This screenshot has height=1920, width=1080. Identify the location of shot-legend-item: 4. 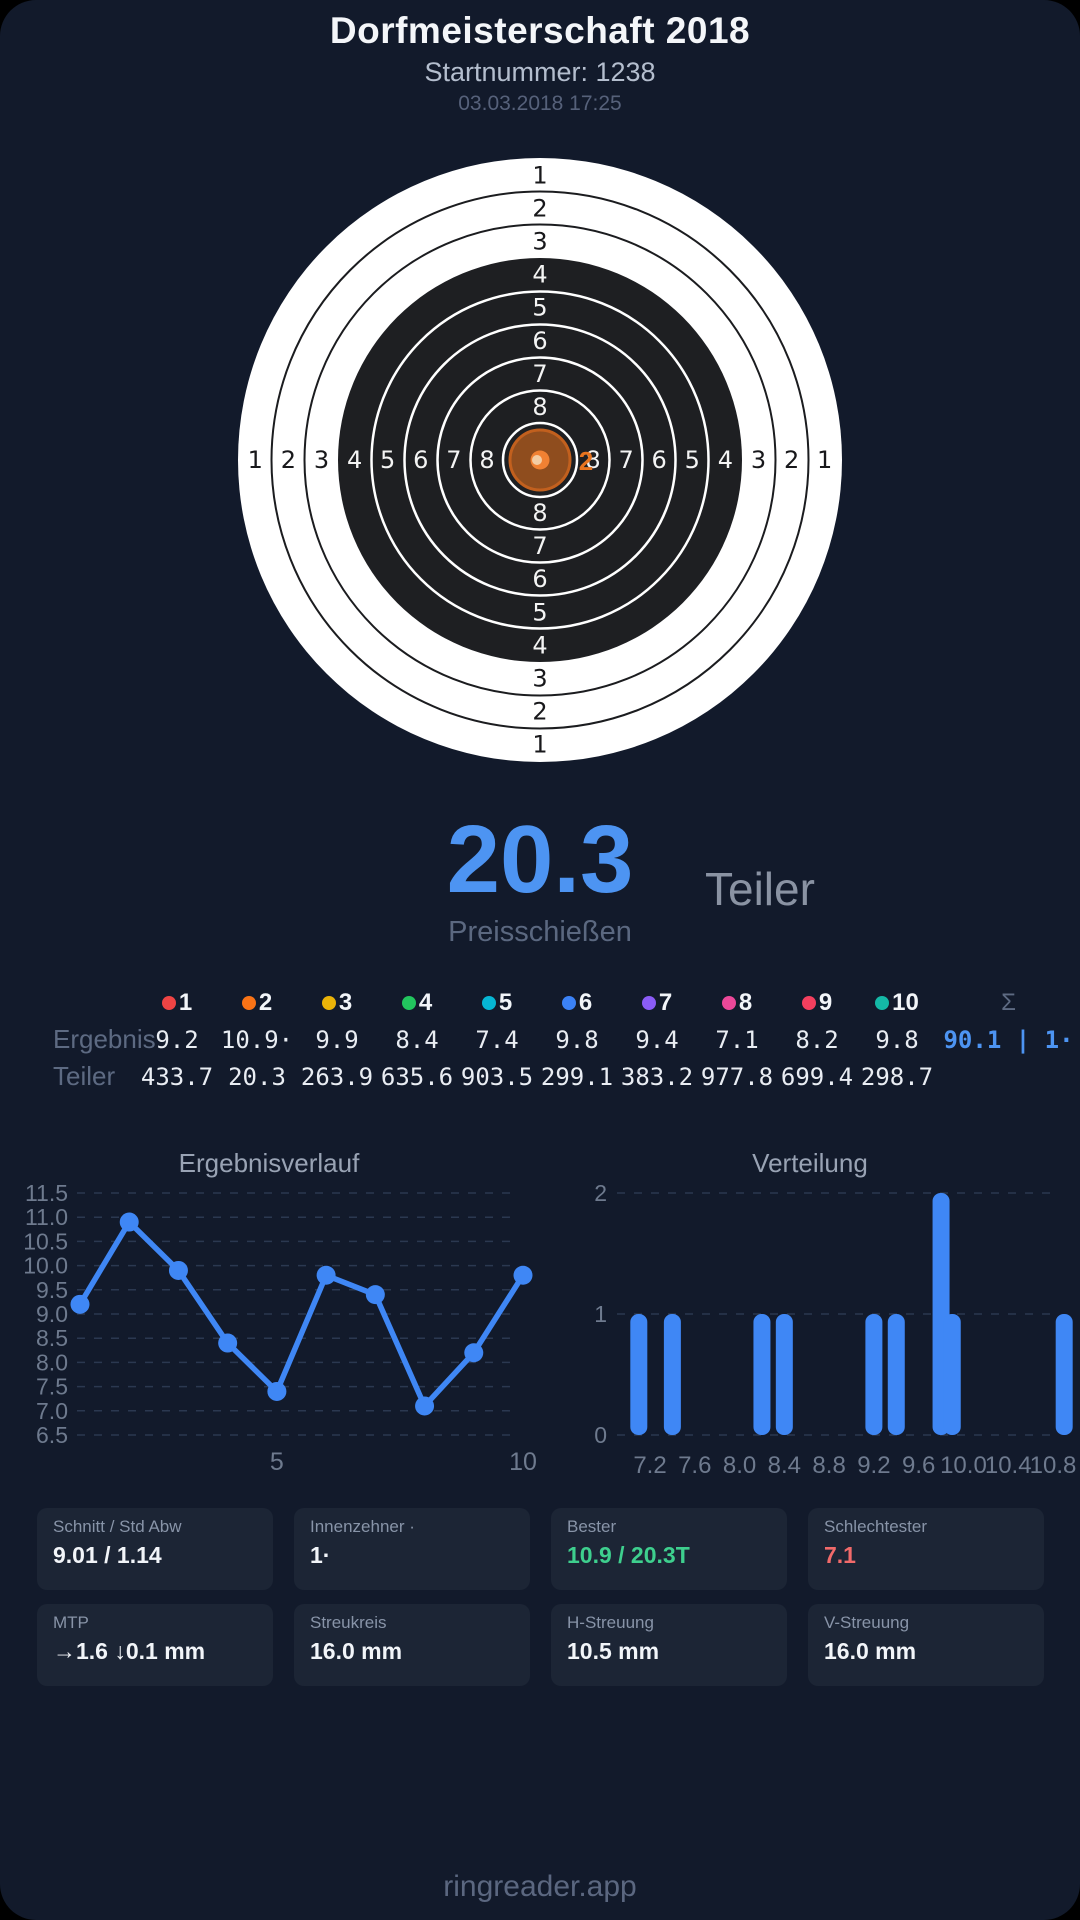
(417, 1003).